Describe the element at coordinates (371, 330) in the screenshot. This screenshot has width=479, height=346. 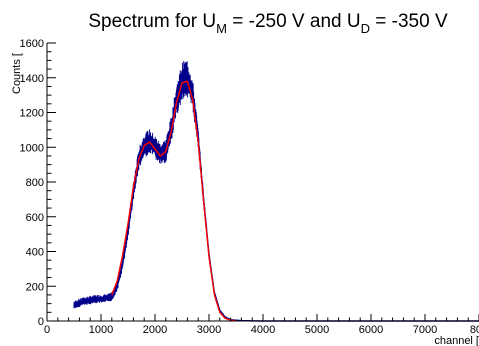
I see `x-tick-label: 6000` at that location.